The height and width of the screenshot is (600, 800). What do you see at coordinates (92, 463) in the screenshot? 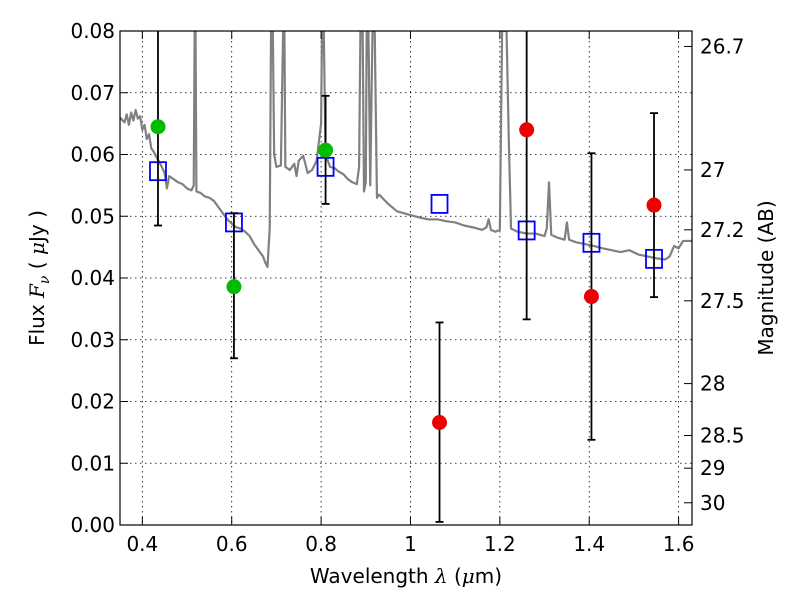
I see `y-tick-label: 0.01` at bounding box center [92, 463].